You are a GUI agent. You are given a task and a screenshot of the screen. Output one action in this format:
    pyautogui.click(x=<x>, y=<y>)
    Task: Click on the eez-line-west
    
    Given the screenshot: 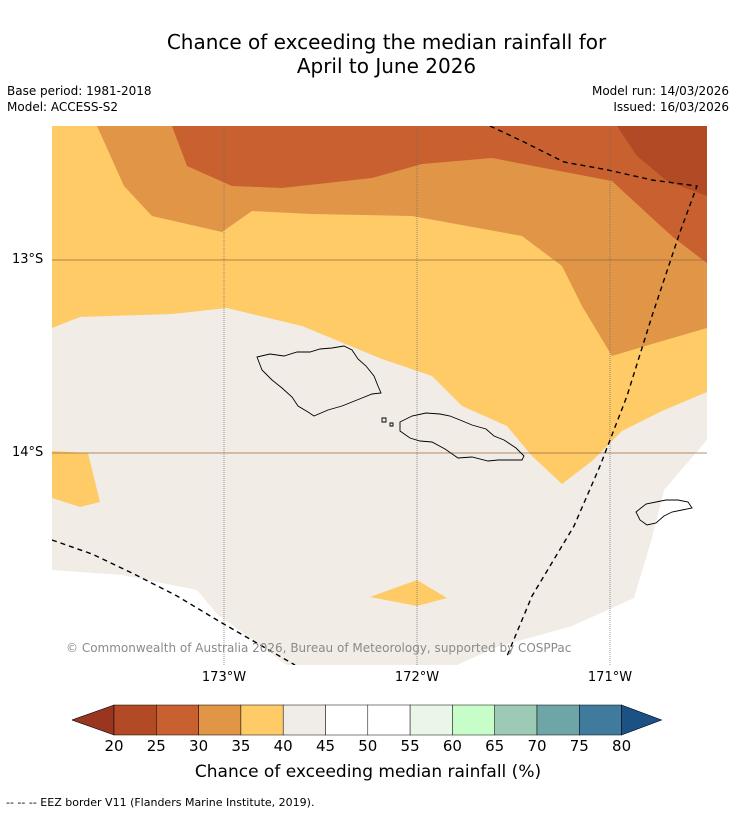 What is the action you would take?
    pyautogui.click(x=174, y=602)
    